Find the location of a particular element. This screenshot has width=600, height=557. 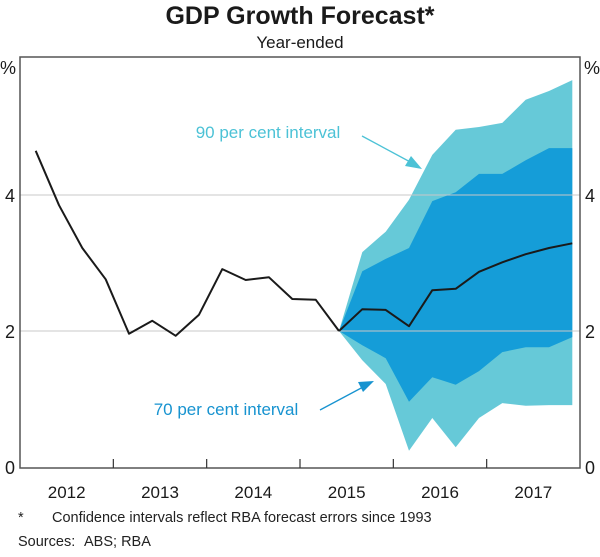

forecast-central-line is located at coordinates (455, 287).